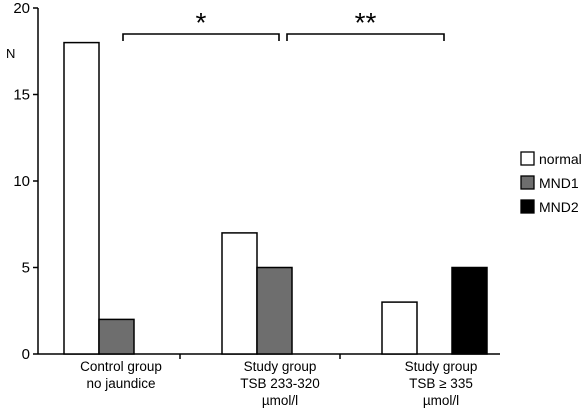 This screenshot has width=587, height=414. I want to click on y-axis-label: N, so click(10, 53).